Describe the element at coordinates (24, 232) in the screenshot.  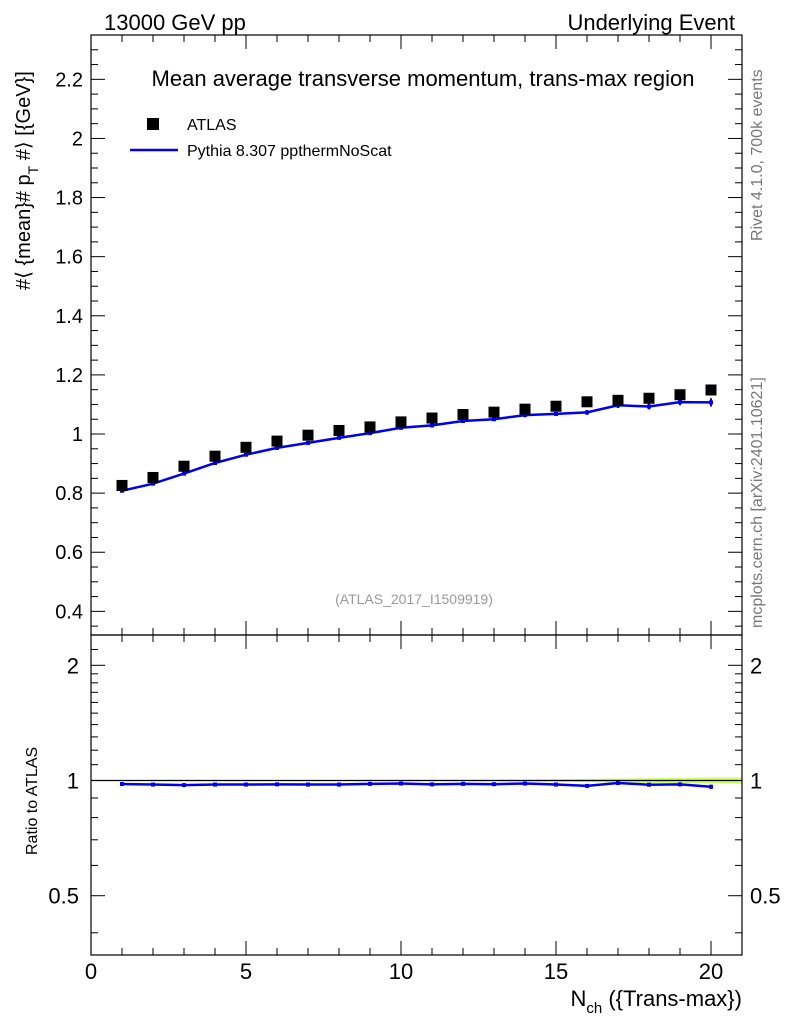
I see `main-ylabel-main: #⟨ {mean}# p` at that location.